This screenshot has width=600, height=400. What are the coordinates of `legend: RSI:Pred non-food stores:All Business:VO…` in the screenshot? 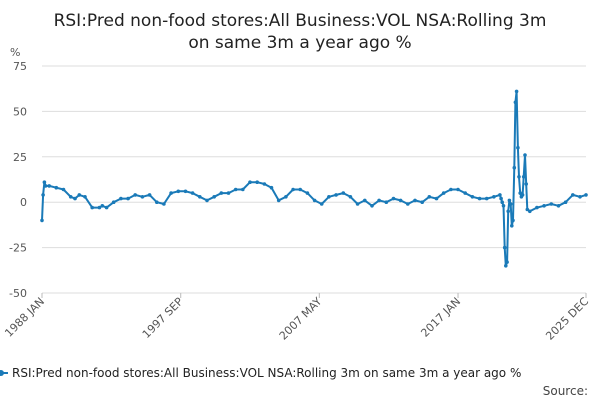 It's located at (260, 373).